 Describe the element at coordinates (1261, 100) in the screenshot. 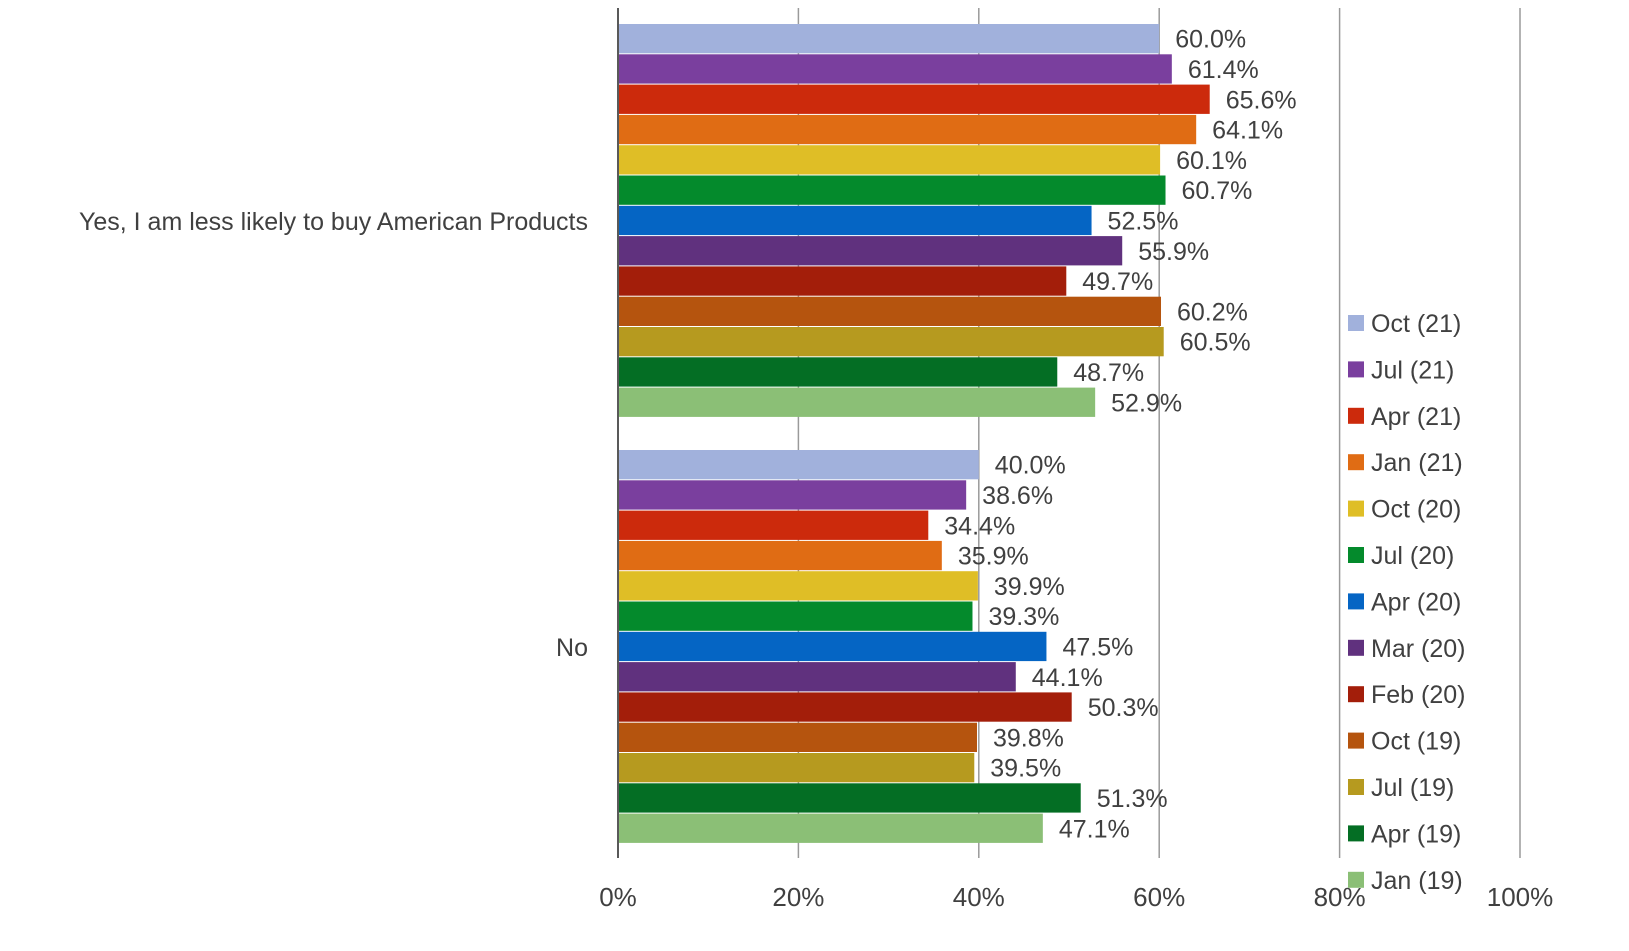

I see `data-label: 65.6%` at that location.